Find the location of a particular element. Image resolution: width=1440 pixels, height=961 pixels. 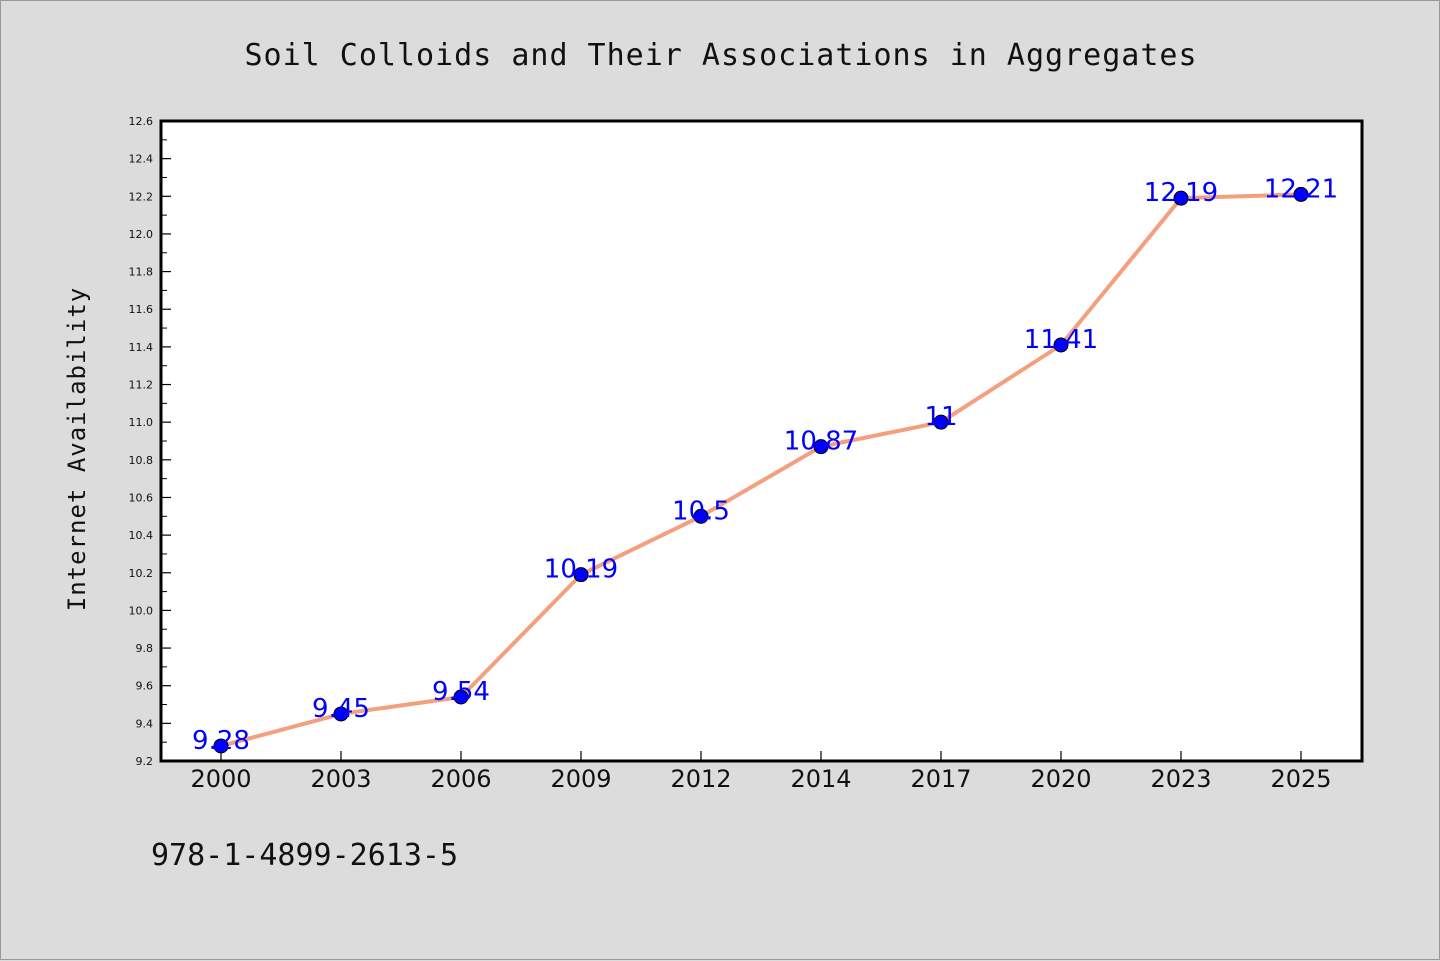

y-tick-label: 10.8 is located at coordinates (141, 460).